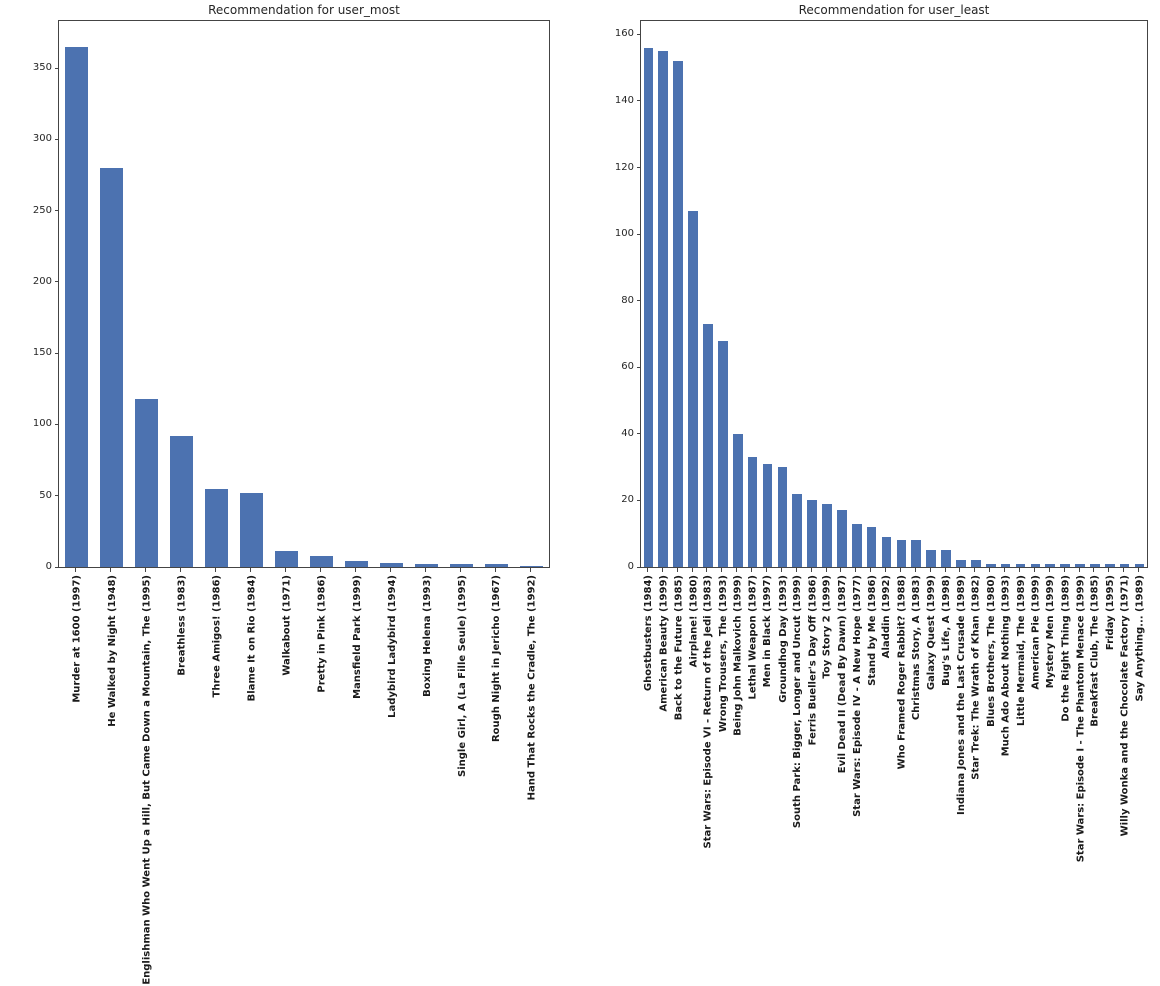 This screenshot has height=986, width=1160. I want to click on x-tick-label: Ferris Bueller's Day Off (1986), so click(813, 660).